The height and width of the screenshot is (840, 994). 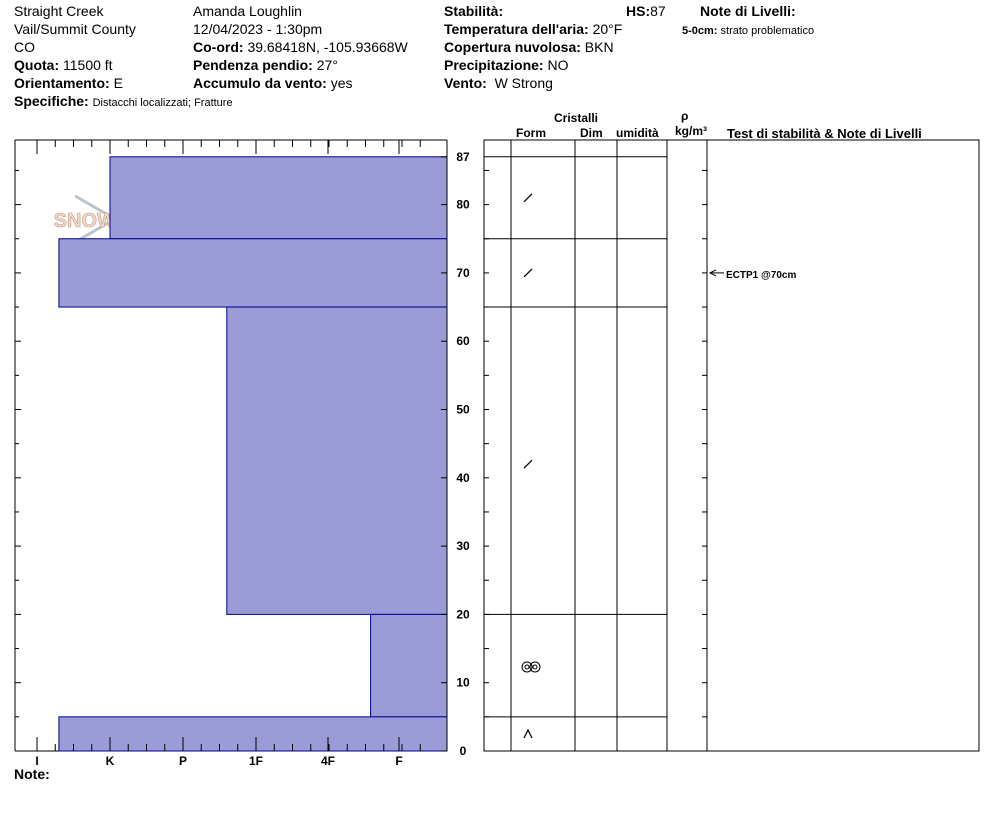 I want to click on stability-test-label: ECTP1 @70cm, so click(x=761, y=275).